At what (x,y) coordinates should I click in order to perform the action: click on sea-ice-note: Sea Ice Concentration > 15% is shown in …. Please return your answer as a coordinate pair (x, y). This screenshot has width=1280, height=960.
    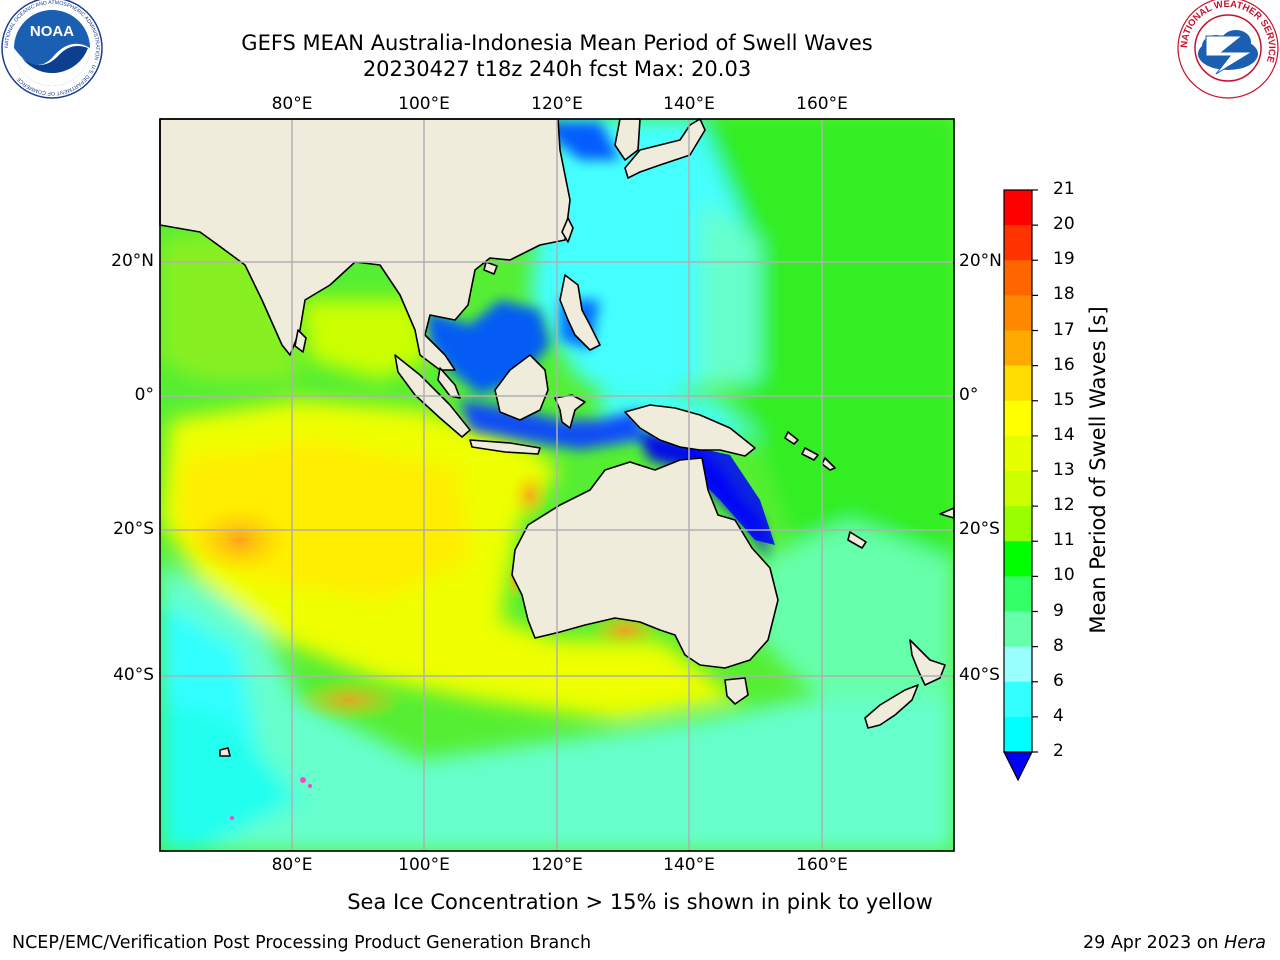
    Looking at the image, I should click on (640, 902).